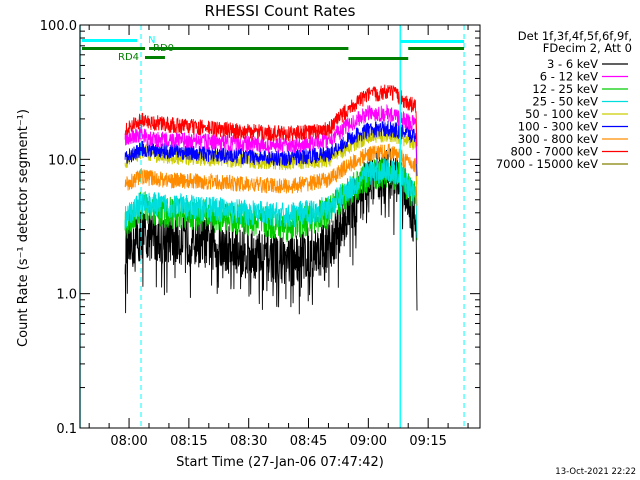  I want to click on legend-entry-label: 3 - 6 keV, so click(572, 64).